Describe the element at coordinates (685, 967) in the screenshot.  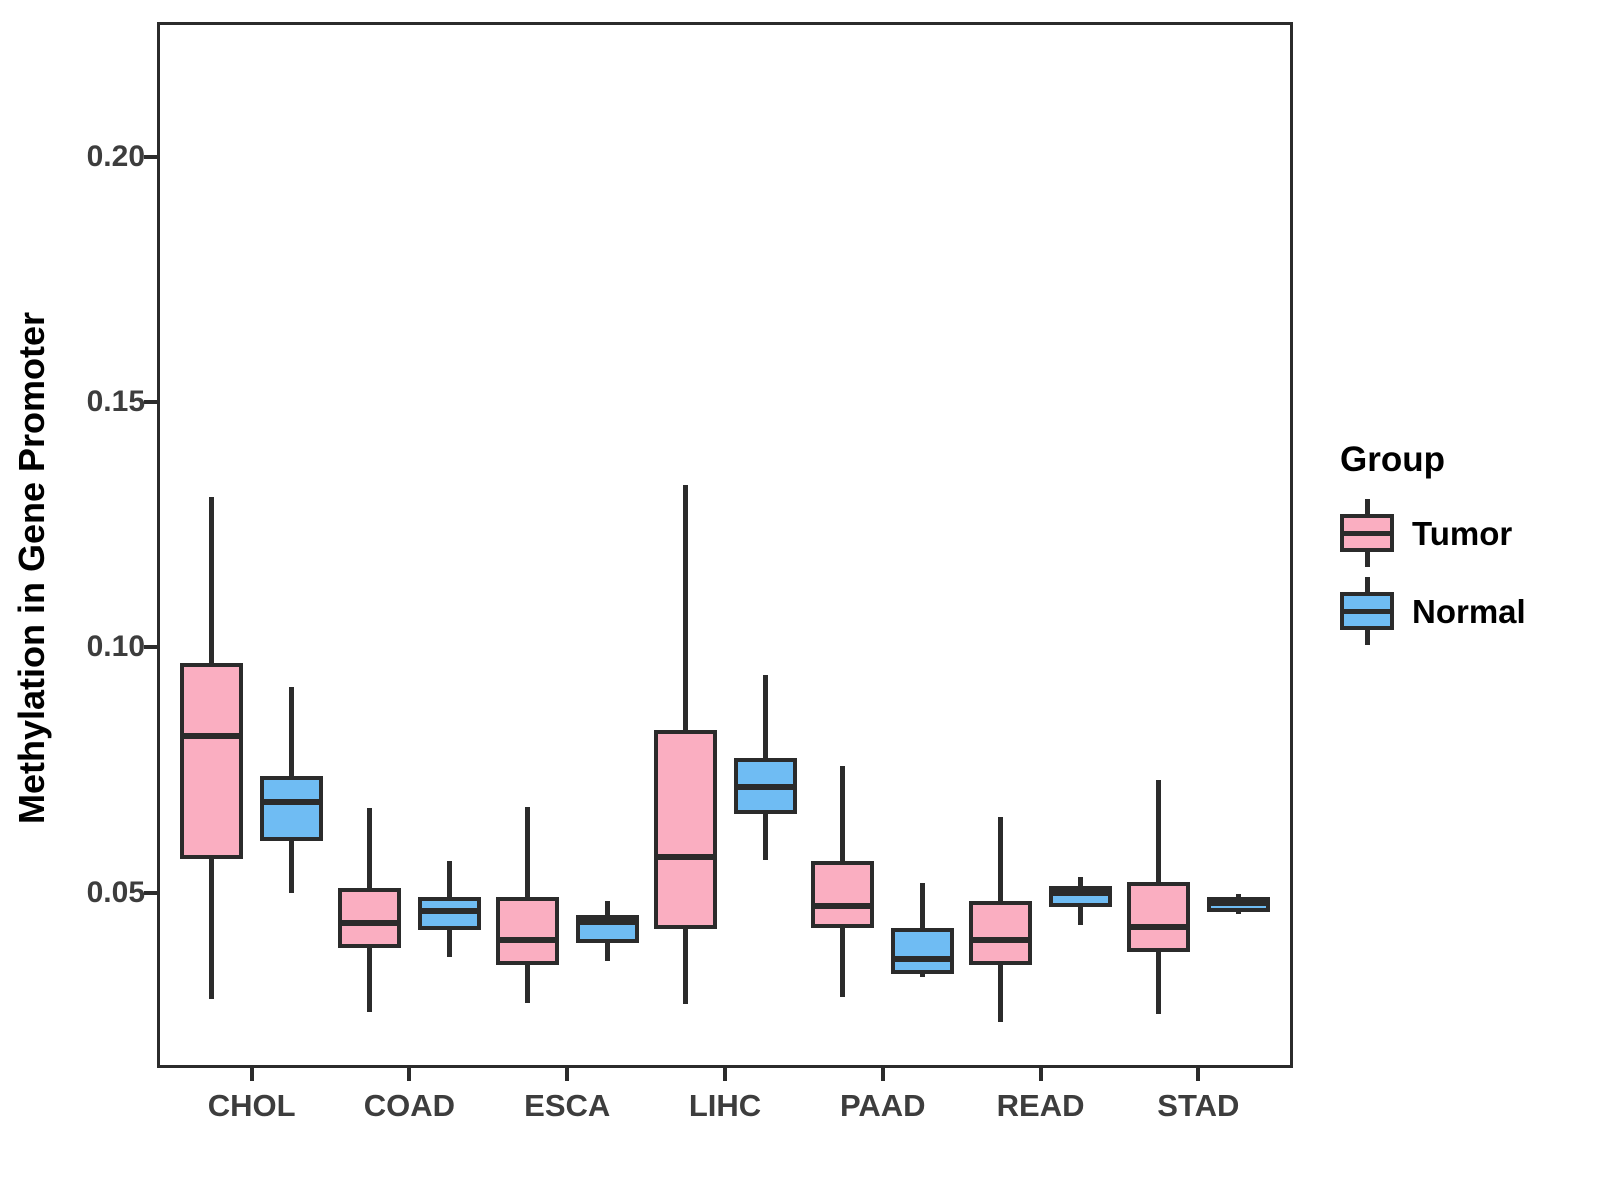
I see `boxplot-LIHC-Tumor-lower-whisker` at that location.